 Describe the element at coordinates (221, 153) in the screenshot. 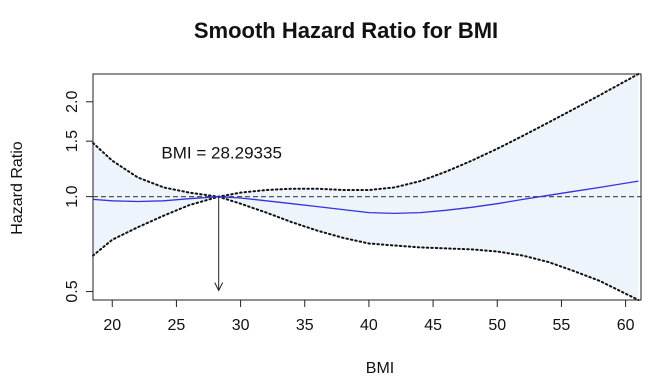

I see `annotation-text: BMI = 28.29335` at that location.